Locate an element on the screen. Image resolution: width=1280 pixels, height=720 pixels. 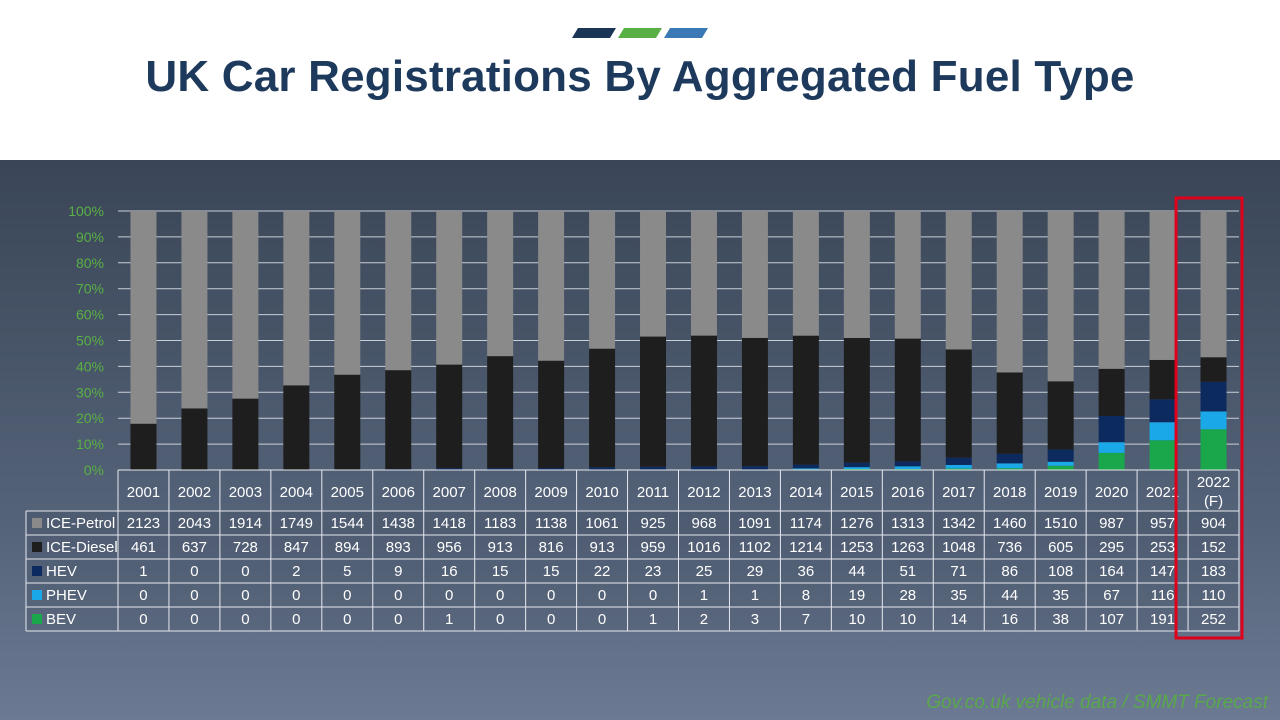
data-label: 15 is located at coordinates (500, 571).